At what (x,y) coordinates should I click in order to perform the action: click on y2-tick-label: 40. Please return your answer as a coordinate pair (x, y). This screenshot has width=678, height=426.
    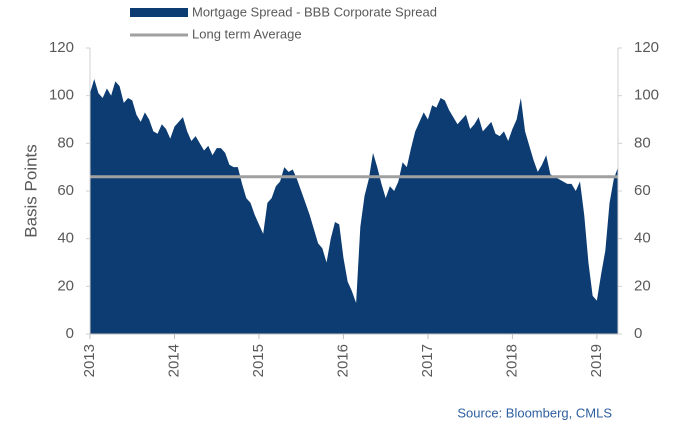
    Looking at the image, I should click on (642, 238).